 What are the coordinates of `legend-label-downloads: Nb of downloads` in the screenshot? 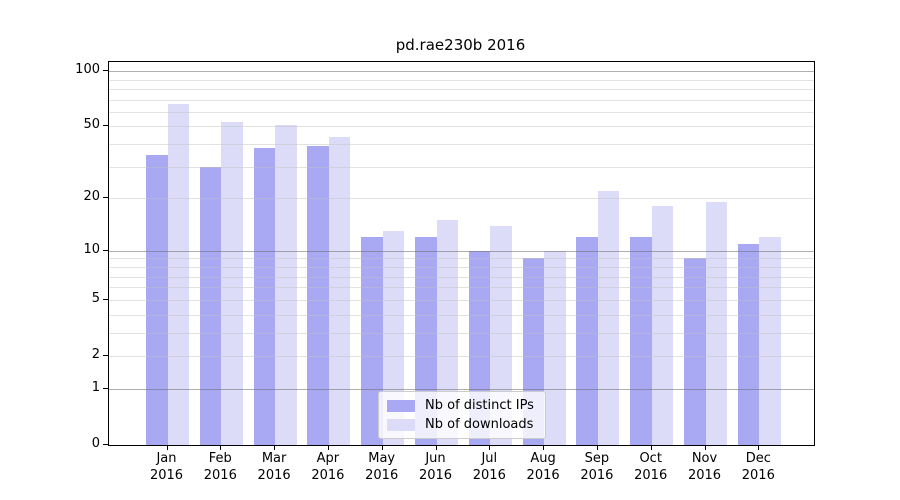 It's located at (479, 424).